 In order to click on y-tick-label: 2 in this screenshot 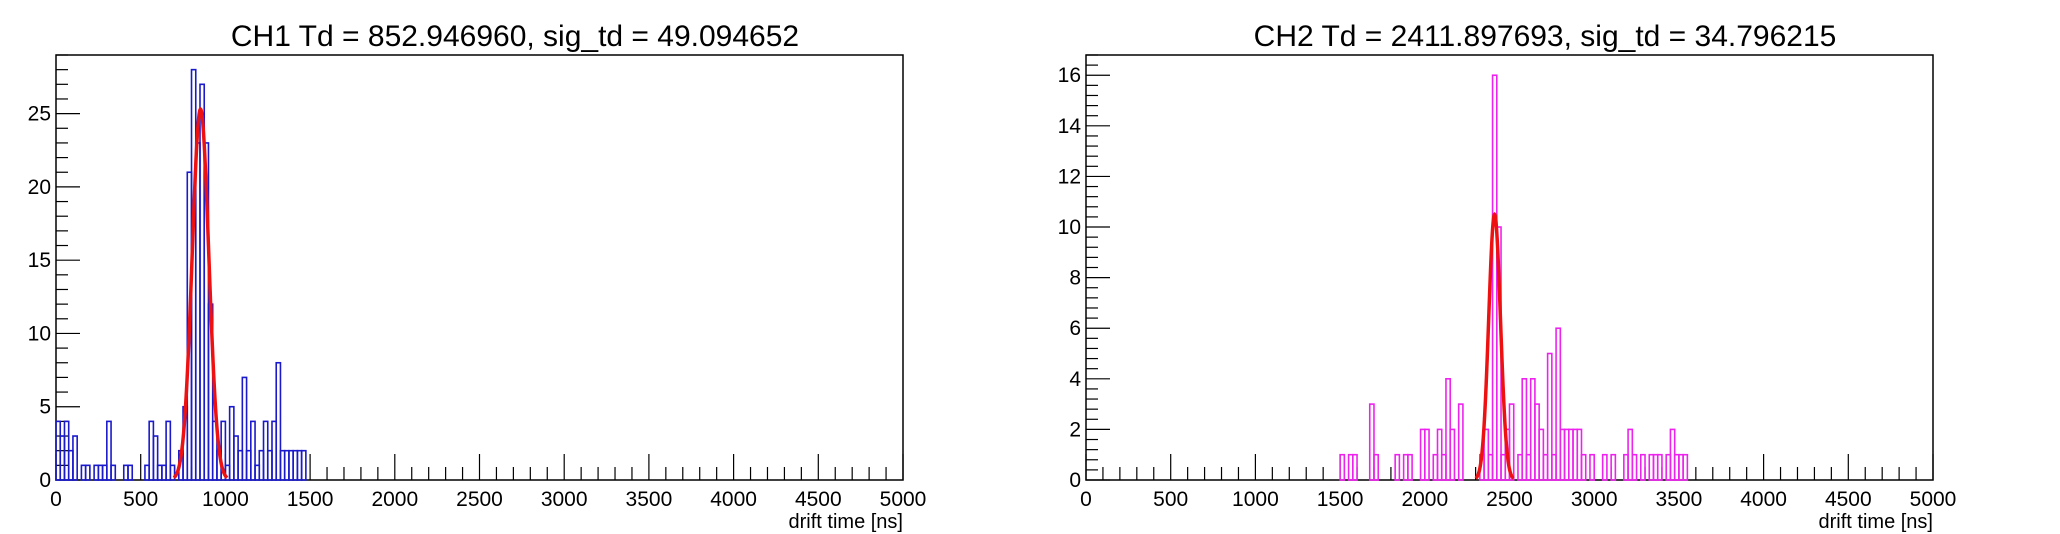, I will do `click(1075, 429)`.